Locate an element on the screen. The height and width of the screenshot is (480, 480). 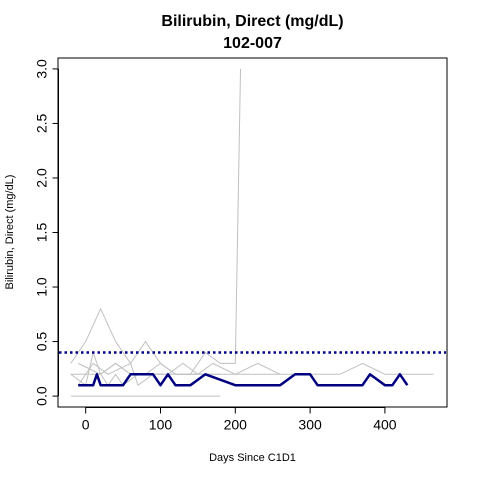
highlight-series-line is located at coordinates (243, 380).